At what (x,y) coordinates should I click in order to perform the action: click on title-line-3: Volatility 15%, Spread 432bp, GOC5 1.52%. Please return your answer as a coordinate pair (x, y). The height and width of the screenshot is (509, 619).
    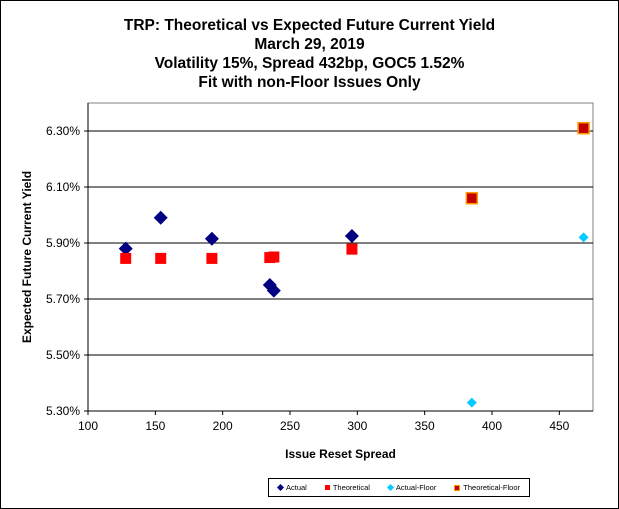
    Looking at the image, I should click on (309, 63).